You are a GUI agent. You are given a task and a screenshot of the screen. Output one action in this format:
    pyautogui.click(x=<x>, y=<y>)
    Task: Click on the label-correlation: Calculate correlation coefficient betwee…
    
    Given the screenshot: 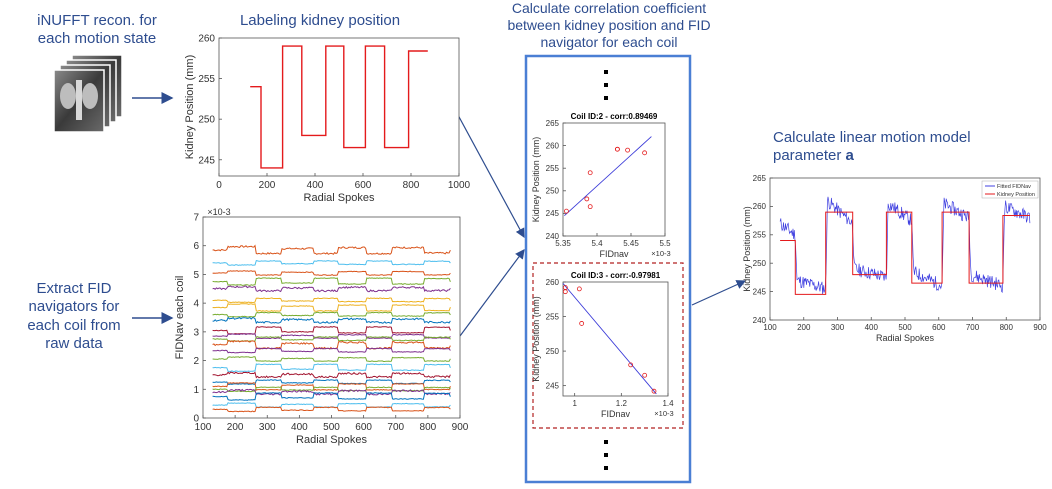 What is the action you would take?
    pyautogui.click(x=609, y=25)
    